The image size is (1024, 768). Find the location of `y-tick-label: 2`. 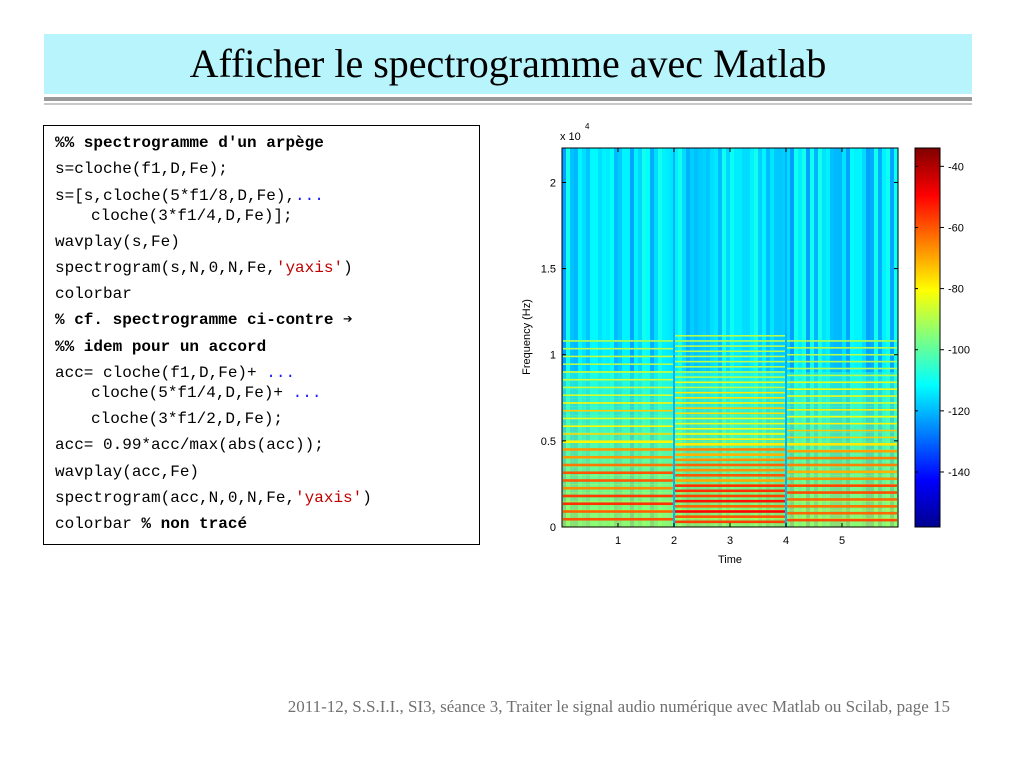

y-tick-label: 2 is located at coordinates (553, 183).